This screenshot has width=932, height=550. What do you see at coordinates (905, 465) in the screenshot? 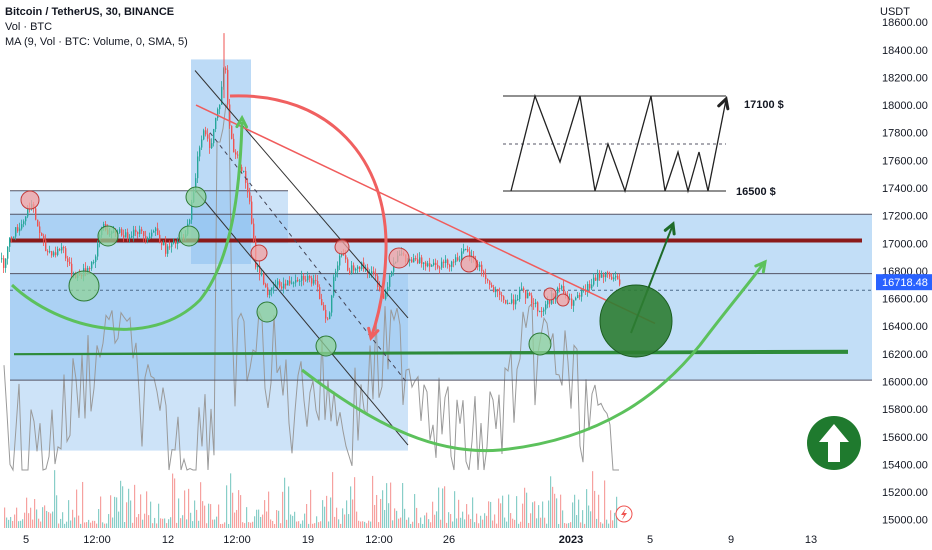
I see `y-tick-label: 15400.00` at bounding box center [905, 465].